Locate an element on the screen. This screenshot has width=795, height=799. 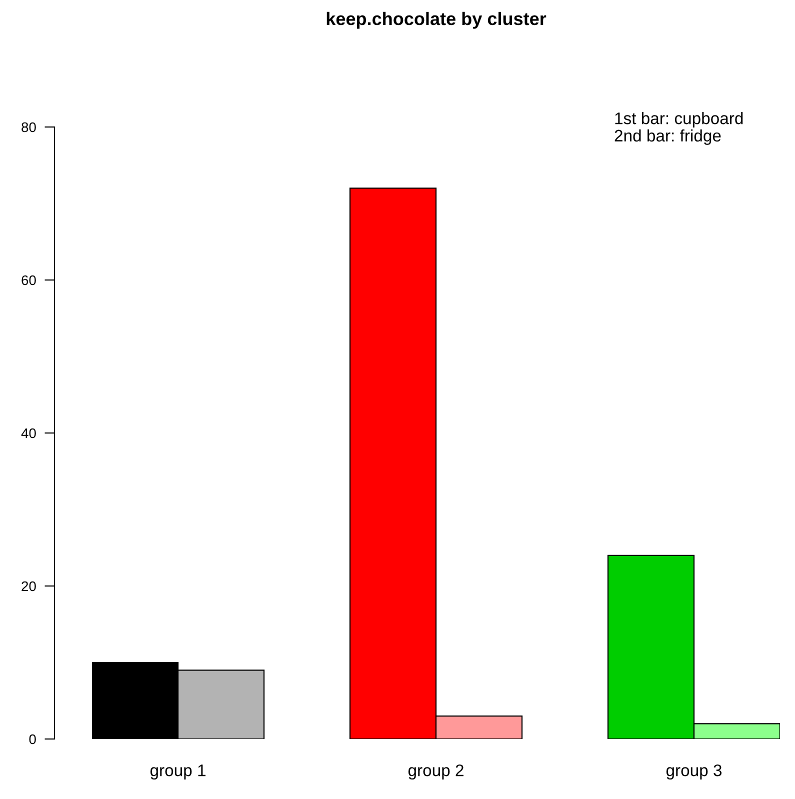
chart-title: keep.chocolate by cluster is located at coordinates (436, 20).